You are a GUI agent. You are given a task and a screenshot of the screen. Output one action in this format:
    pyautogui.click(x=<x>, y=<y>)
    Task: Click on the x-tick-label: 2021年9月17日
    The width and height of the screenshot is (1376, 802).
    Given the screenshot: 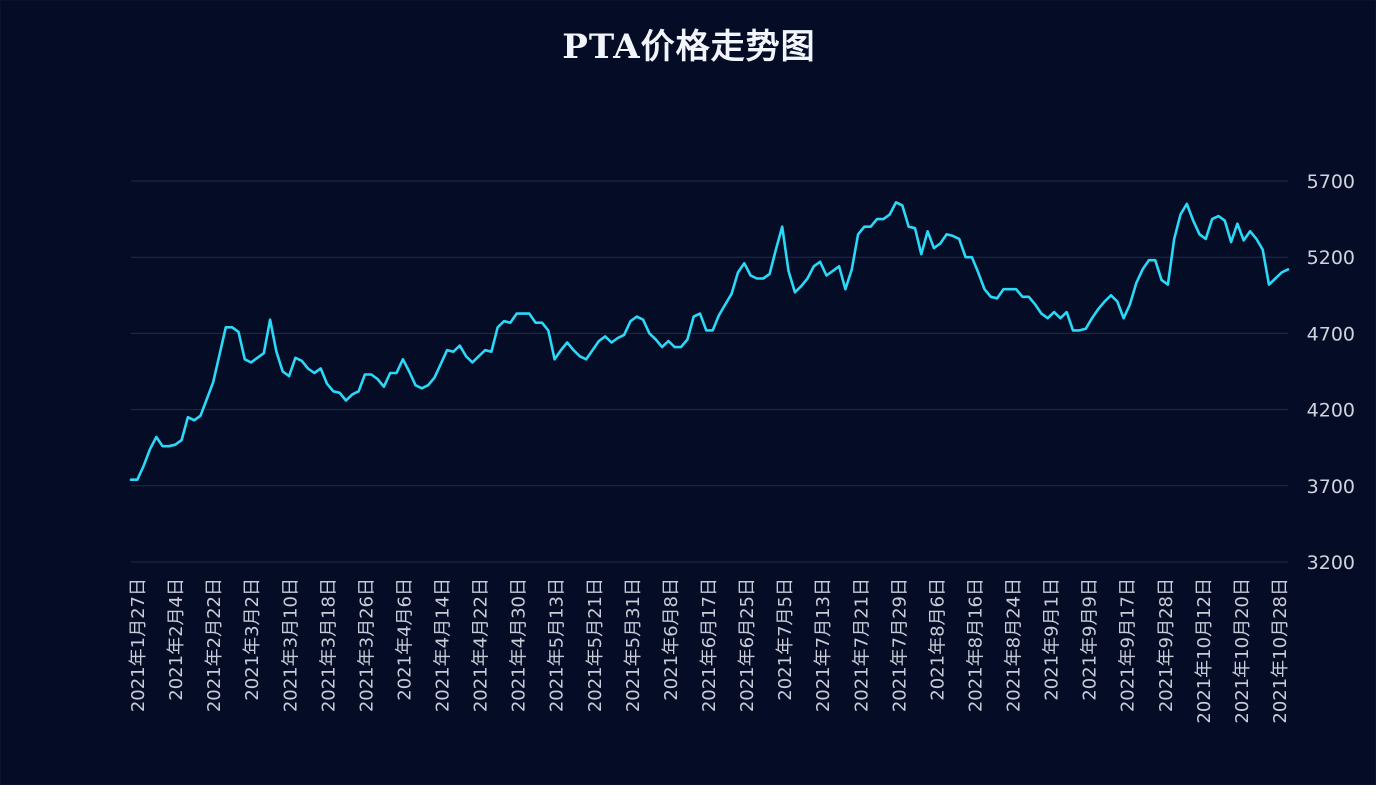 What is the action you would take?
    pyautogui.click(x=1128, y=645)
    